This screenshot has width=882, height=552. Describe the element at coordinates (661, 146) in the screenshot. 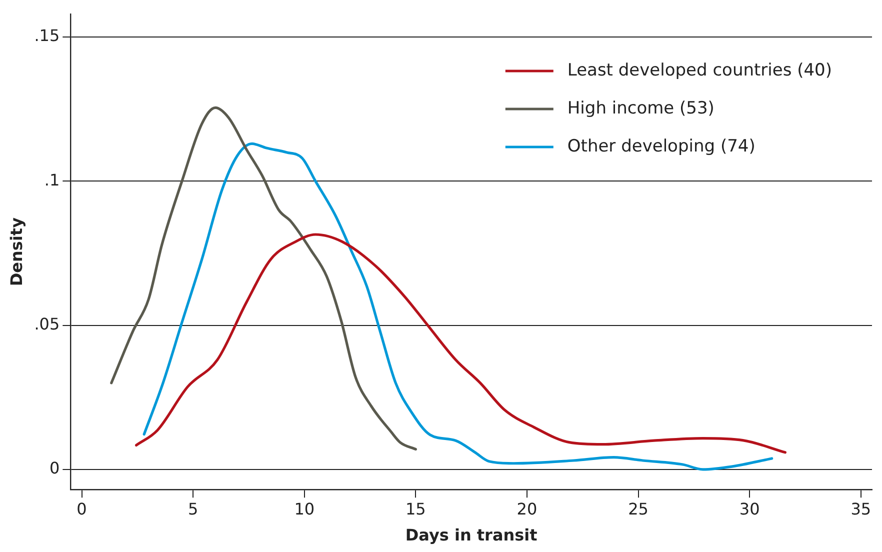

I see `legend-label: Other developing (74)` at that location.